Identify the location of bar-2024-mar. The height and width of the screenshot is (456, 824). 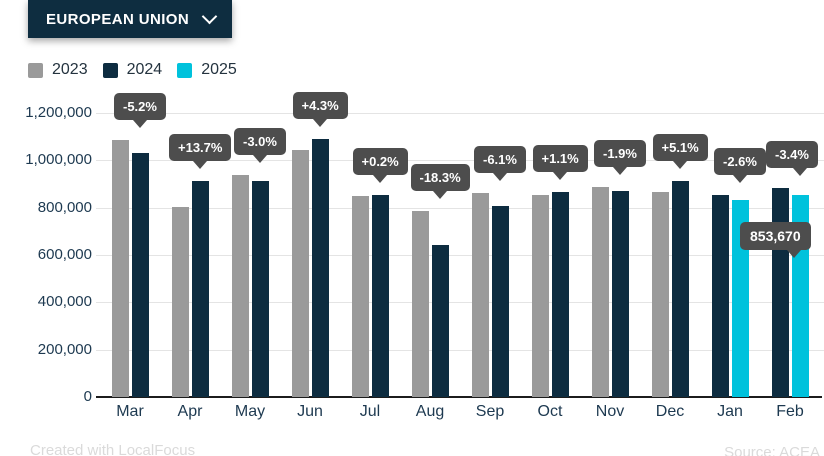
(140, 274).